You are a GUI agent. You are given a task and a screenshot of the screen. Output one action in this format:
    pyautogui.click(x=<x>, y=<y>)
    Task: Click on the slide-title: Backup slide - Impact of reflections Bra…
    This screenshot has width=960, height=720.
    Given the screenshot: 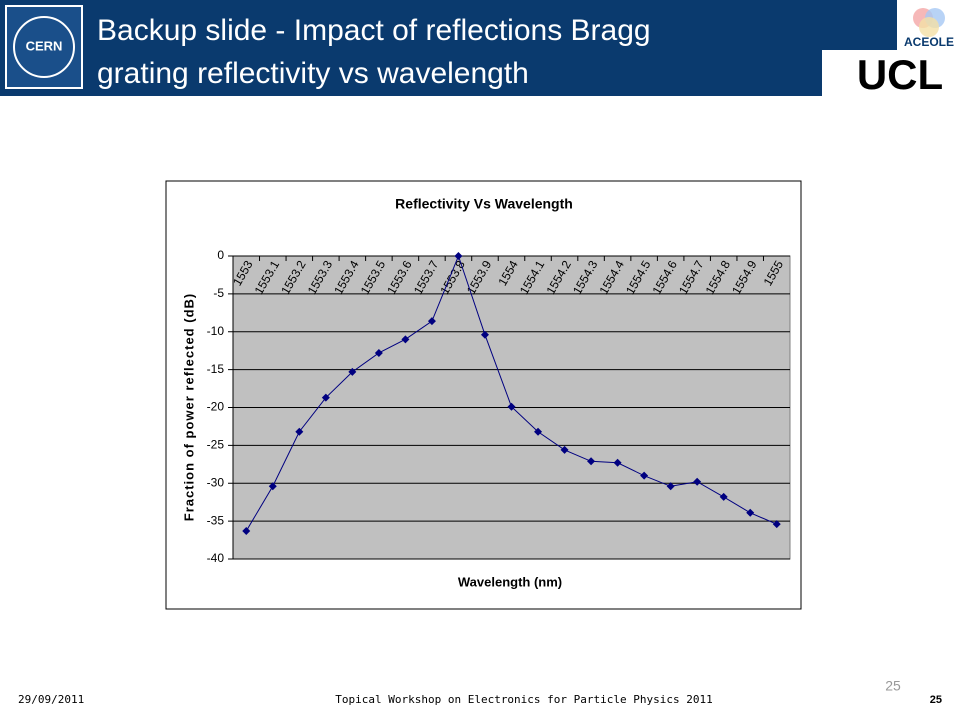 What is the action you would take?
    pyautogui.click(x=374, y=30)
    